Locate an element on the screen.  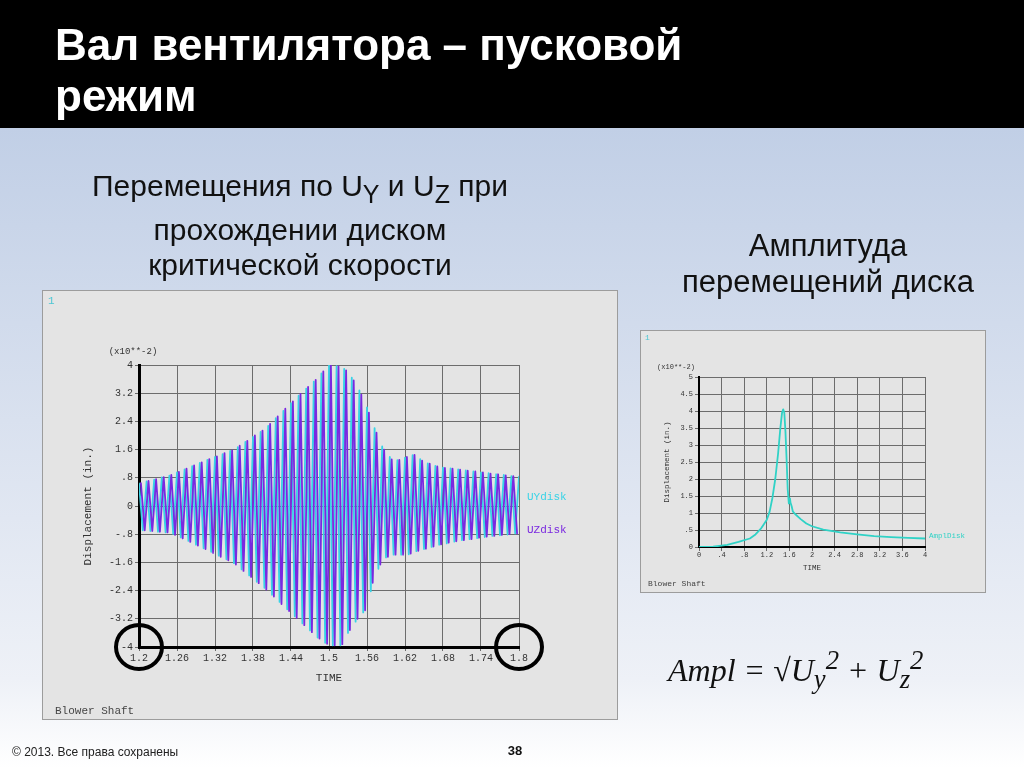
x-tick-label: 1.56 is located at coordinates (367, 658).